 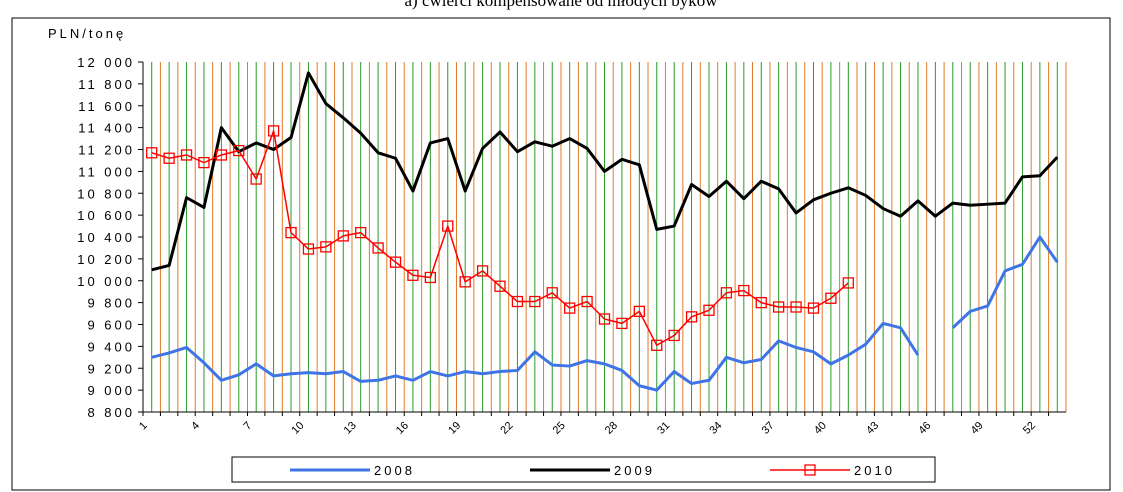 I want to click on y-tick-label: 11 600, so click(x=106, y=106).